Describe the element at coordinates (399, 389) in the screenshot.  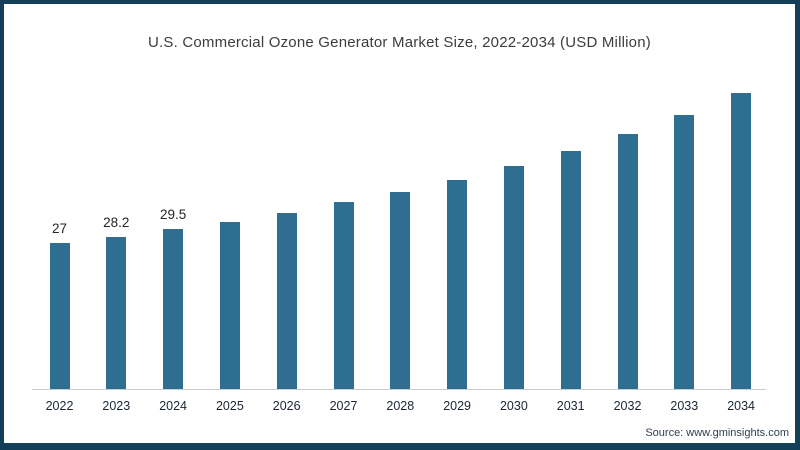
I see `x-axis-line` at that location.